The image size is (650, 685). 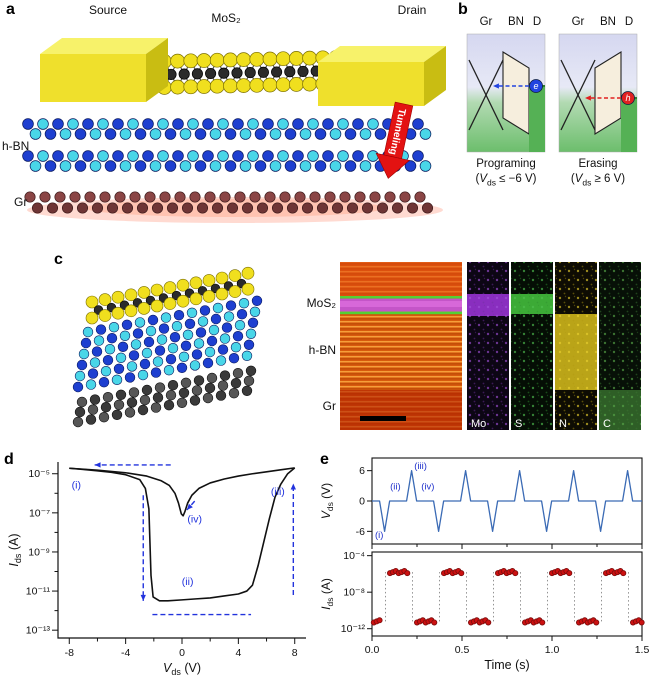 I want to click on panel-a-label: a, so click(x=10, y=9).